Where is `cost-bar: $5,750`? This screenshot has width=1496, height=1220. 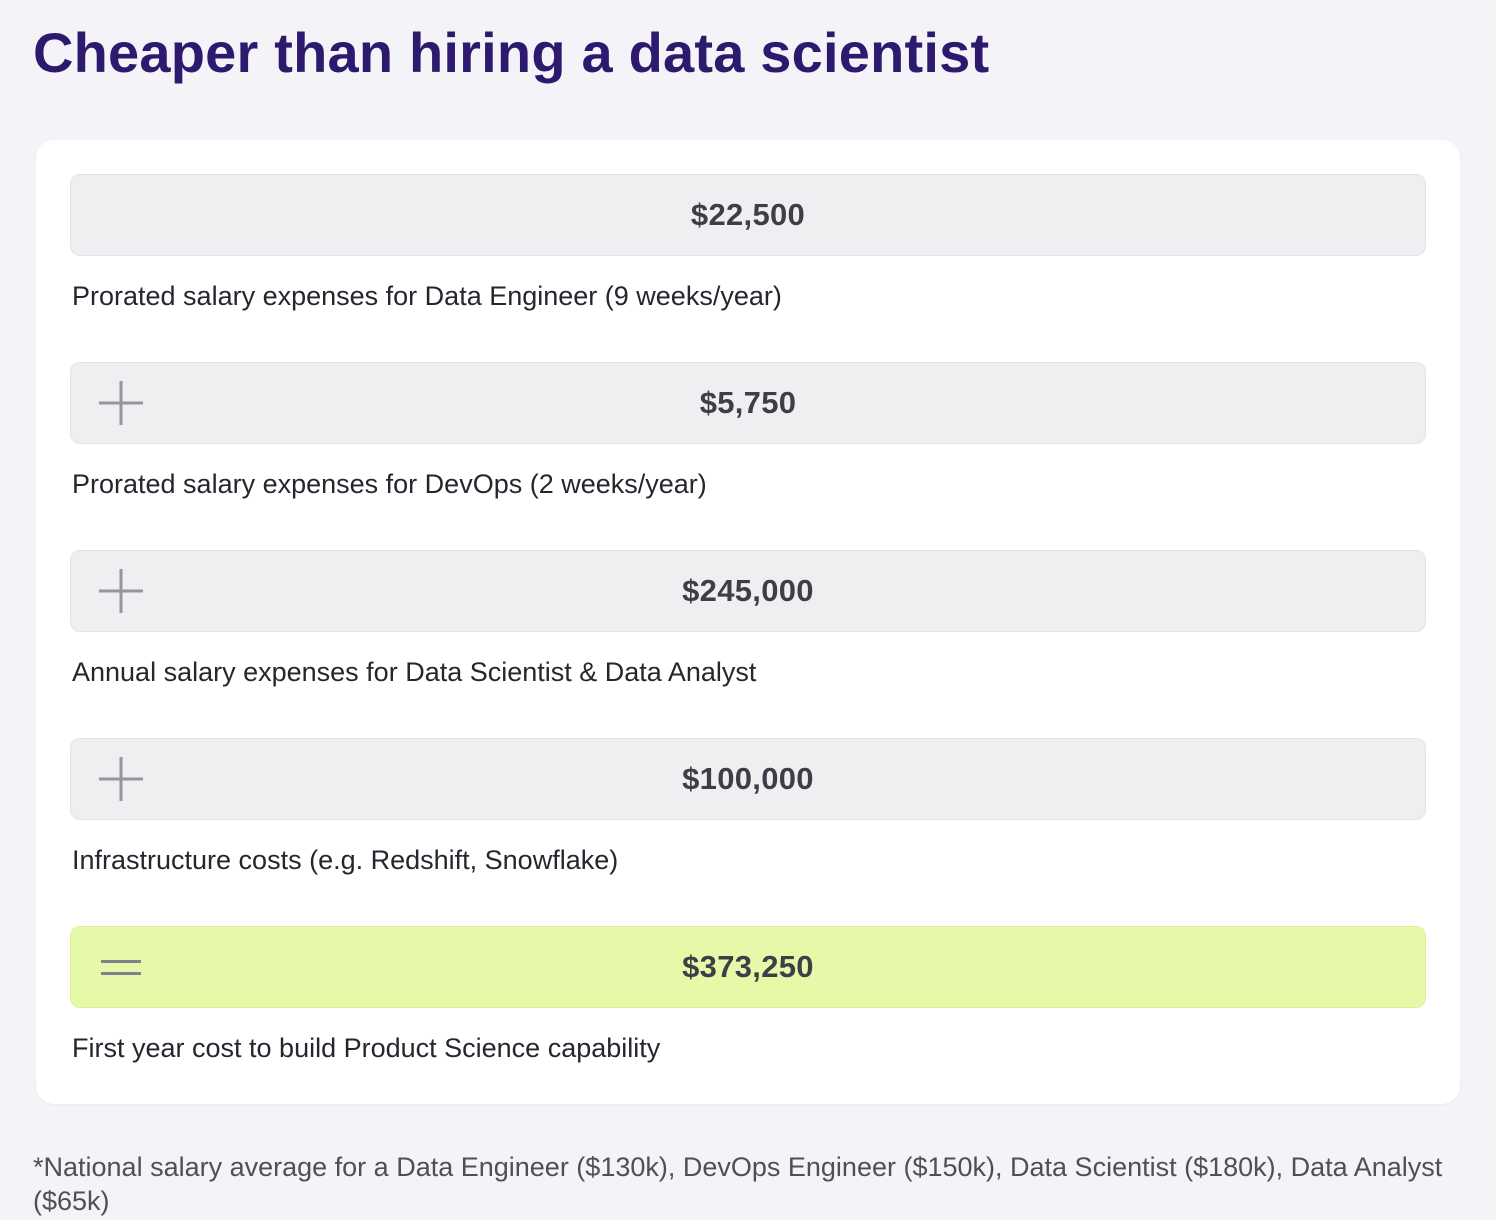 cost-bar: $5,750 is located at coordinates (748, 403).